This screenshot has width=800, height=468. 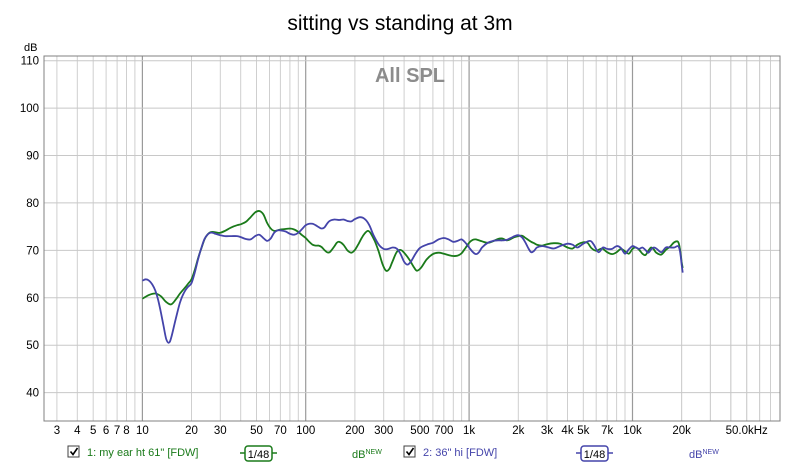 What do you see at coordinates (383, 431) in the screenshot?
I see `x-tick-label: 300` at bounding box center [383, 431].